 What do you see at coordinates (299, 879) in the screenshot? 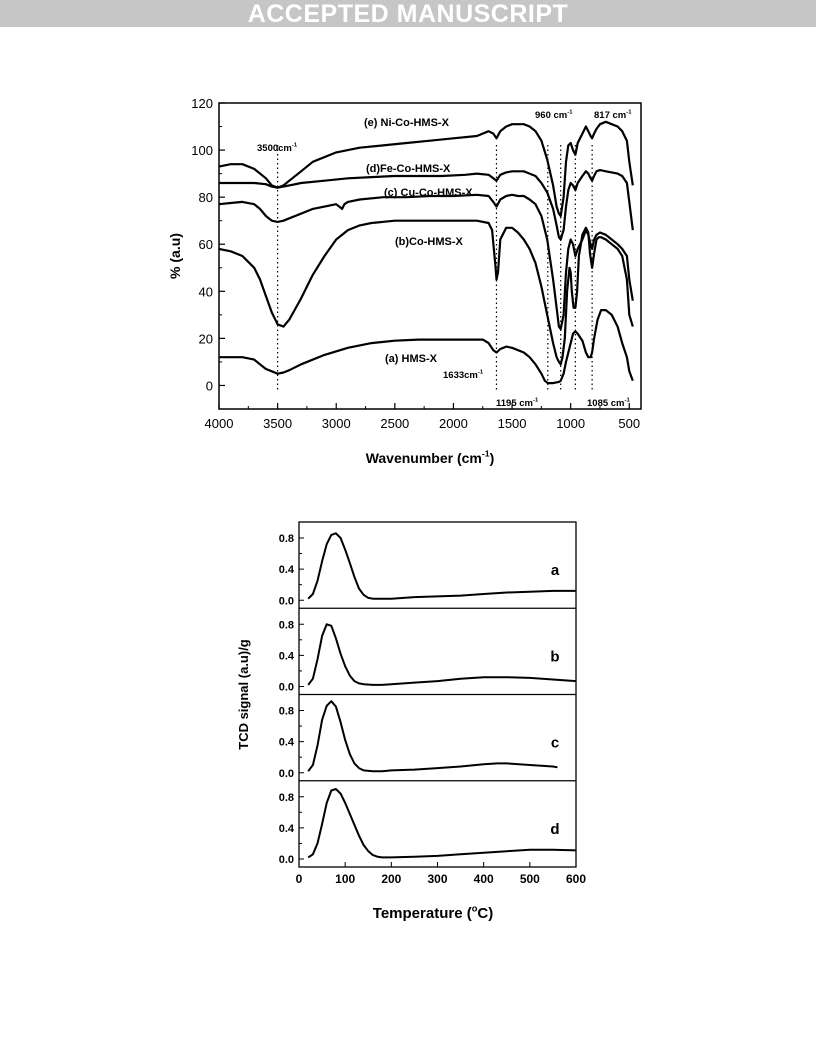
I see `tpr-x-tick-label: 0` at bounding box center [299, 879].